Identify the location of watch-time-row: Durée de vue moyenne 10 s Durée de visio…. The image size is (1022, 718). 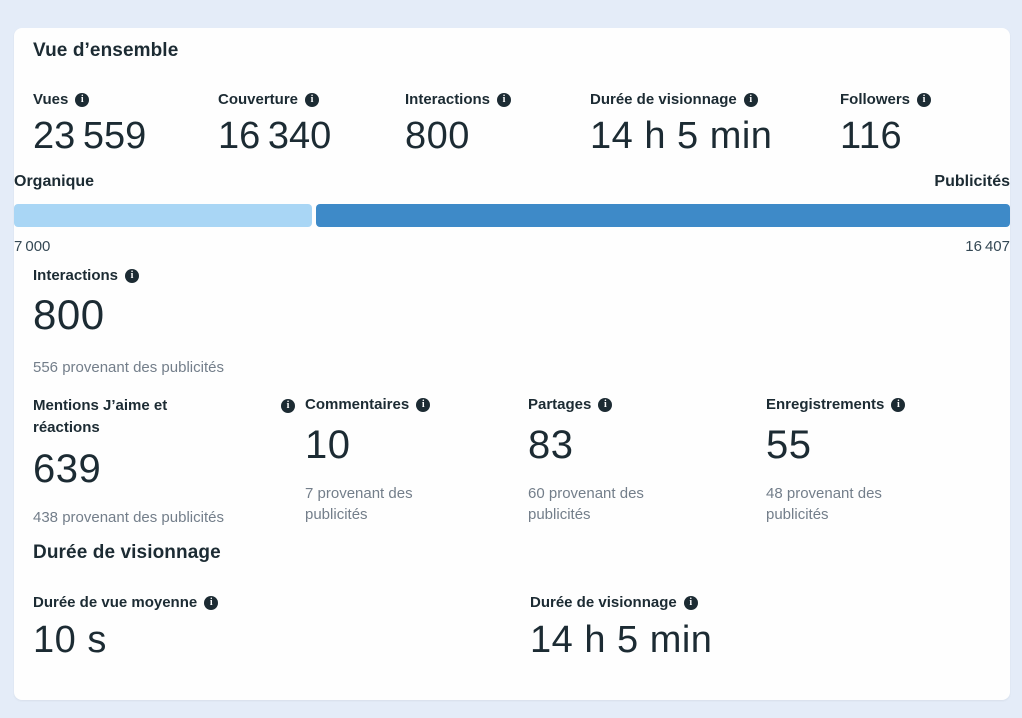
(512, 627).